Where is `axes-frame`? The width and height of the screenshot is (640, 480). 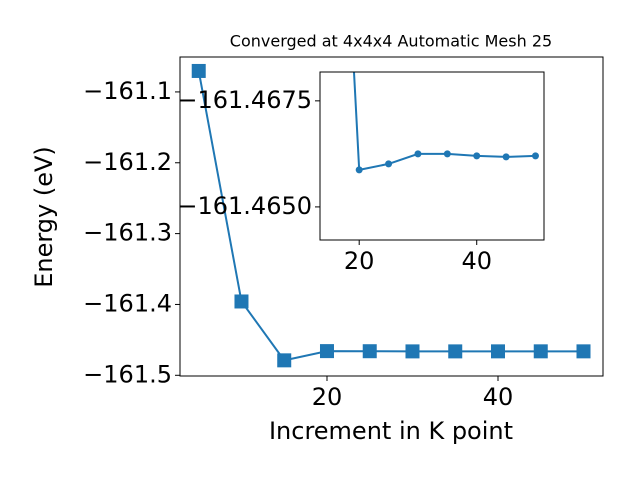 axes-frame is located at coordinates (432, 156).